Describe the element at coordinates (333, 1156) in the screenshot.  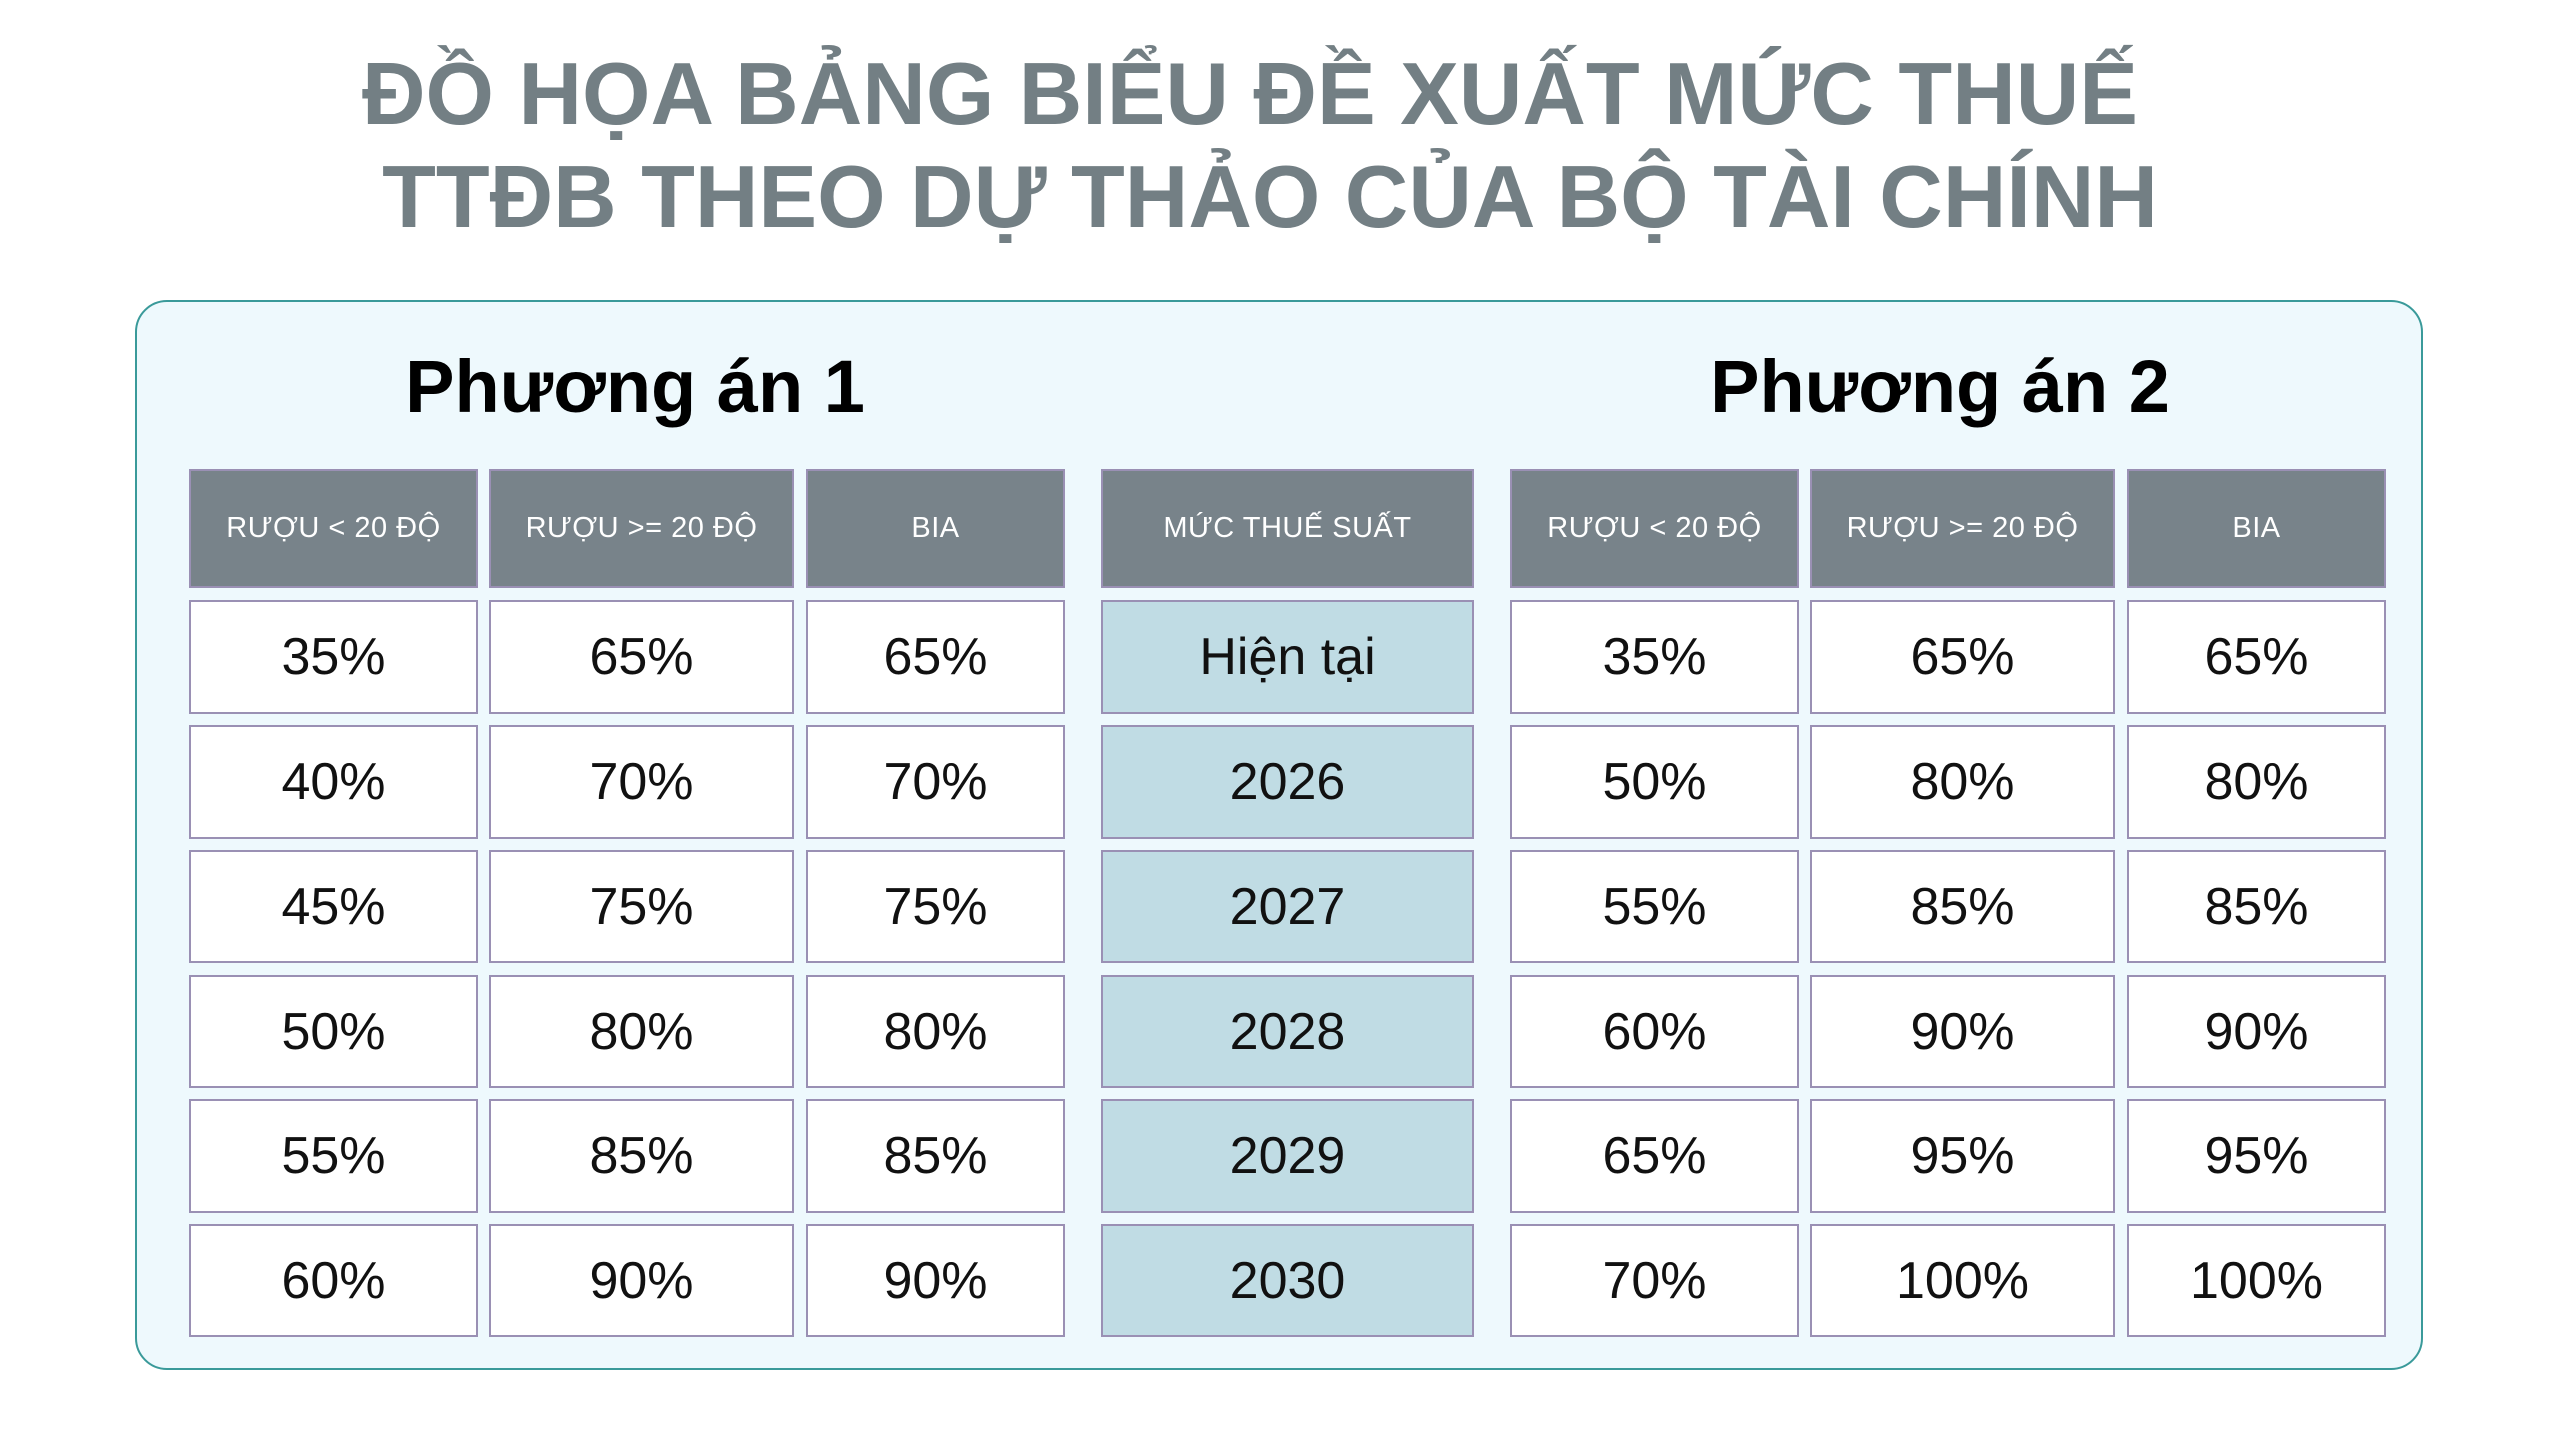
I see `plan-1-rate-cell: 55%` at that location.